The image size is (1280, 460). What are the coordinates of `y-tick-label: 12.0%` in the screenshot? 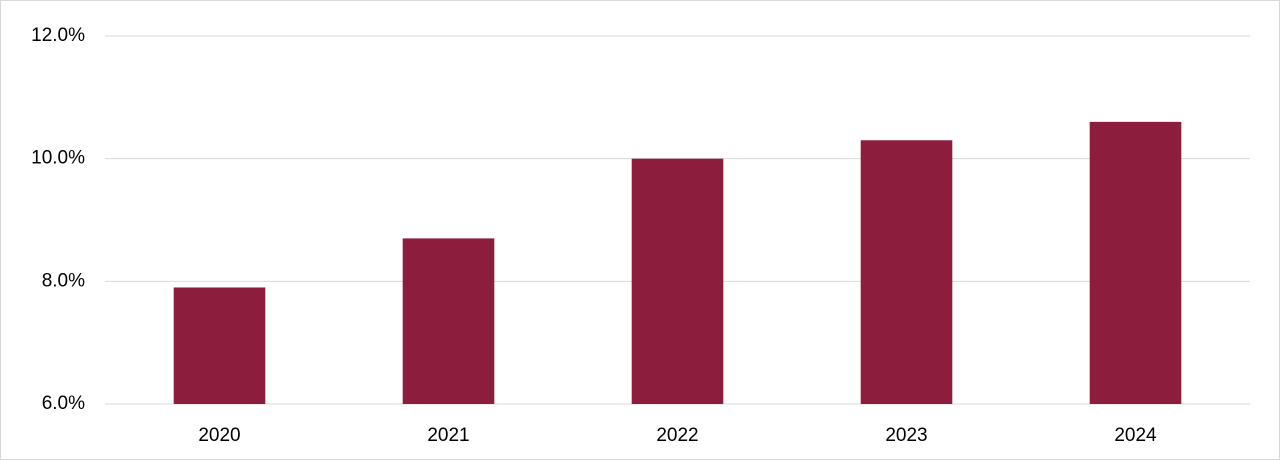 It's located at (58, 35).